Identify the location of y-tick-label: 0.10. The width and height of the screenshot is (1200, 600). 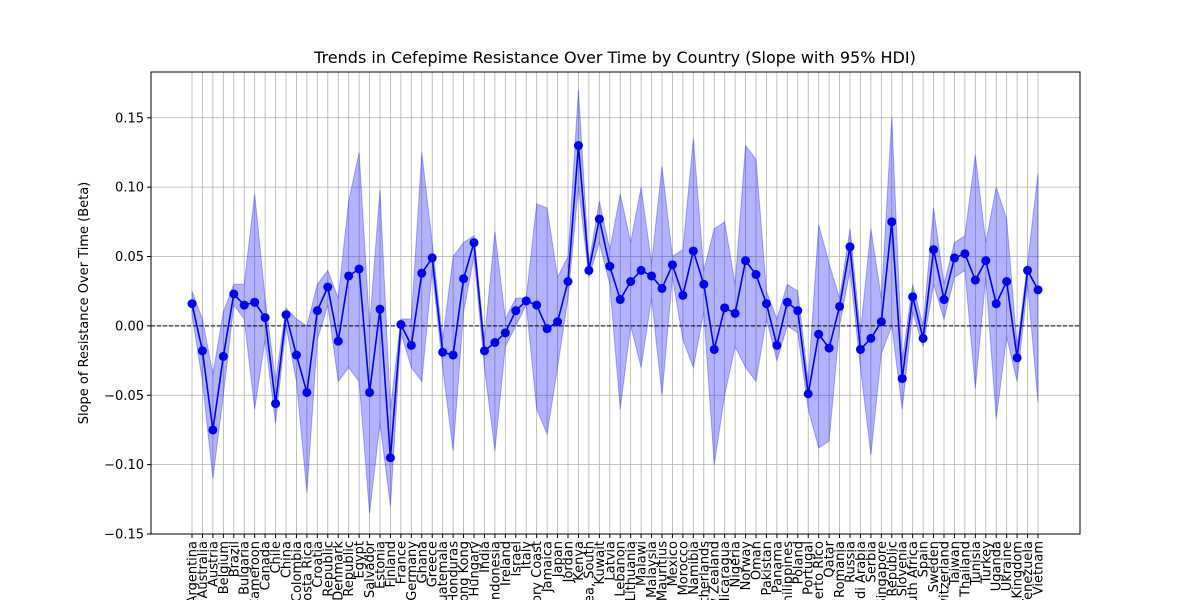
(129, 188).